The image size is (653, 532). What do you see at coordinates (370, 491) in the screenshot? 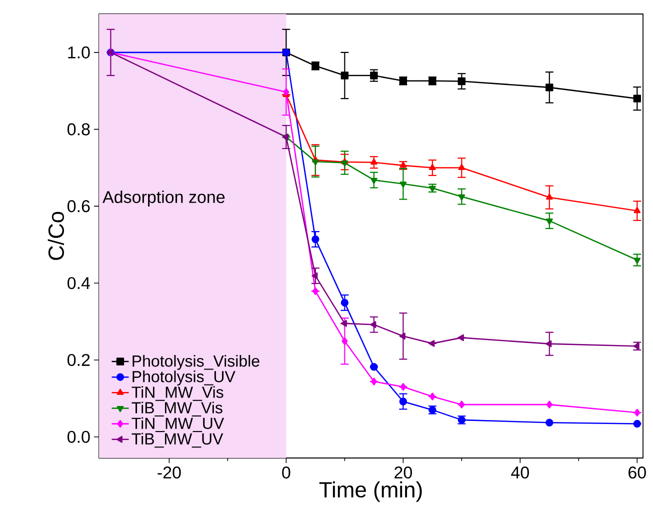
I see `x-axis-title: Time (min)` at bounding box center [370, 491].